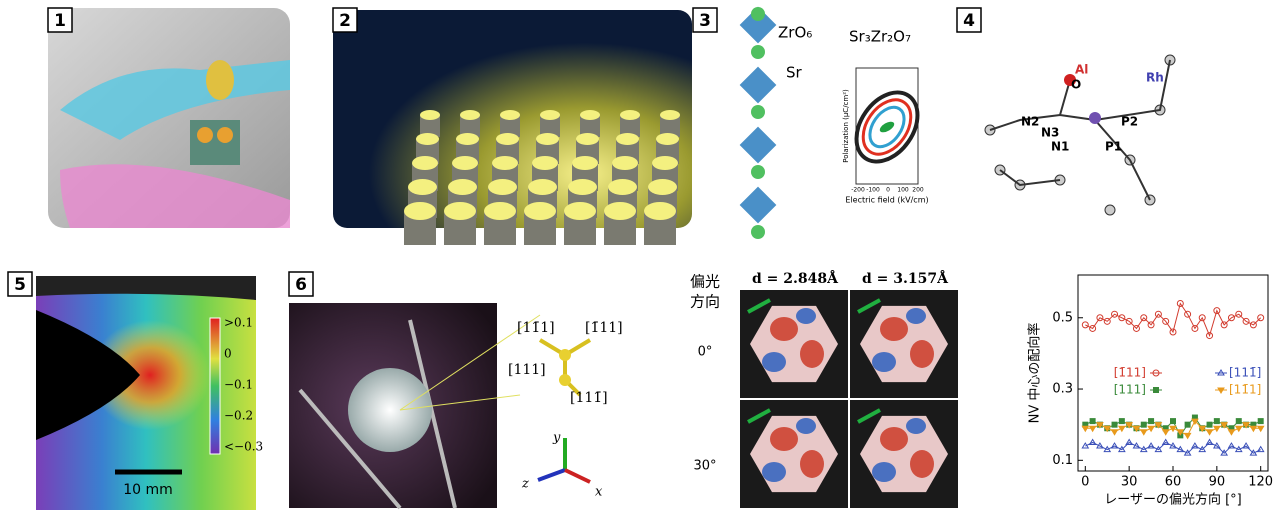 This screenshot has width=1275, height=513. Describe the element at coordinates (905, 278) in the screenshot. I see `column-header: d = 3.157Å` at that location.